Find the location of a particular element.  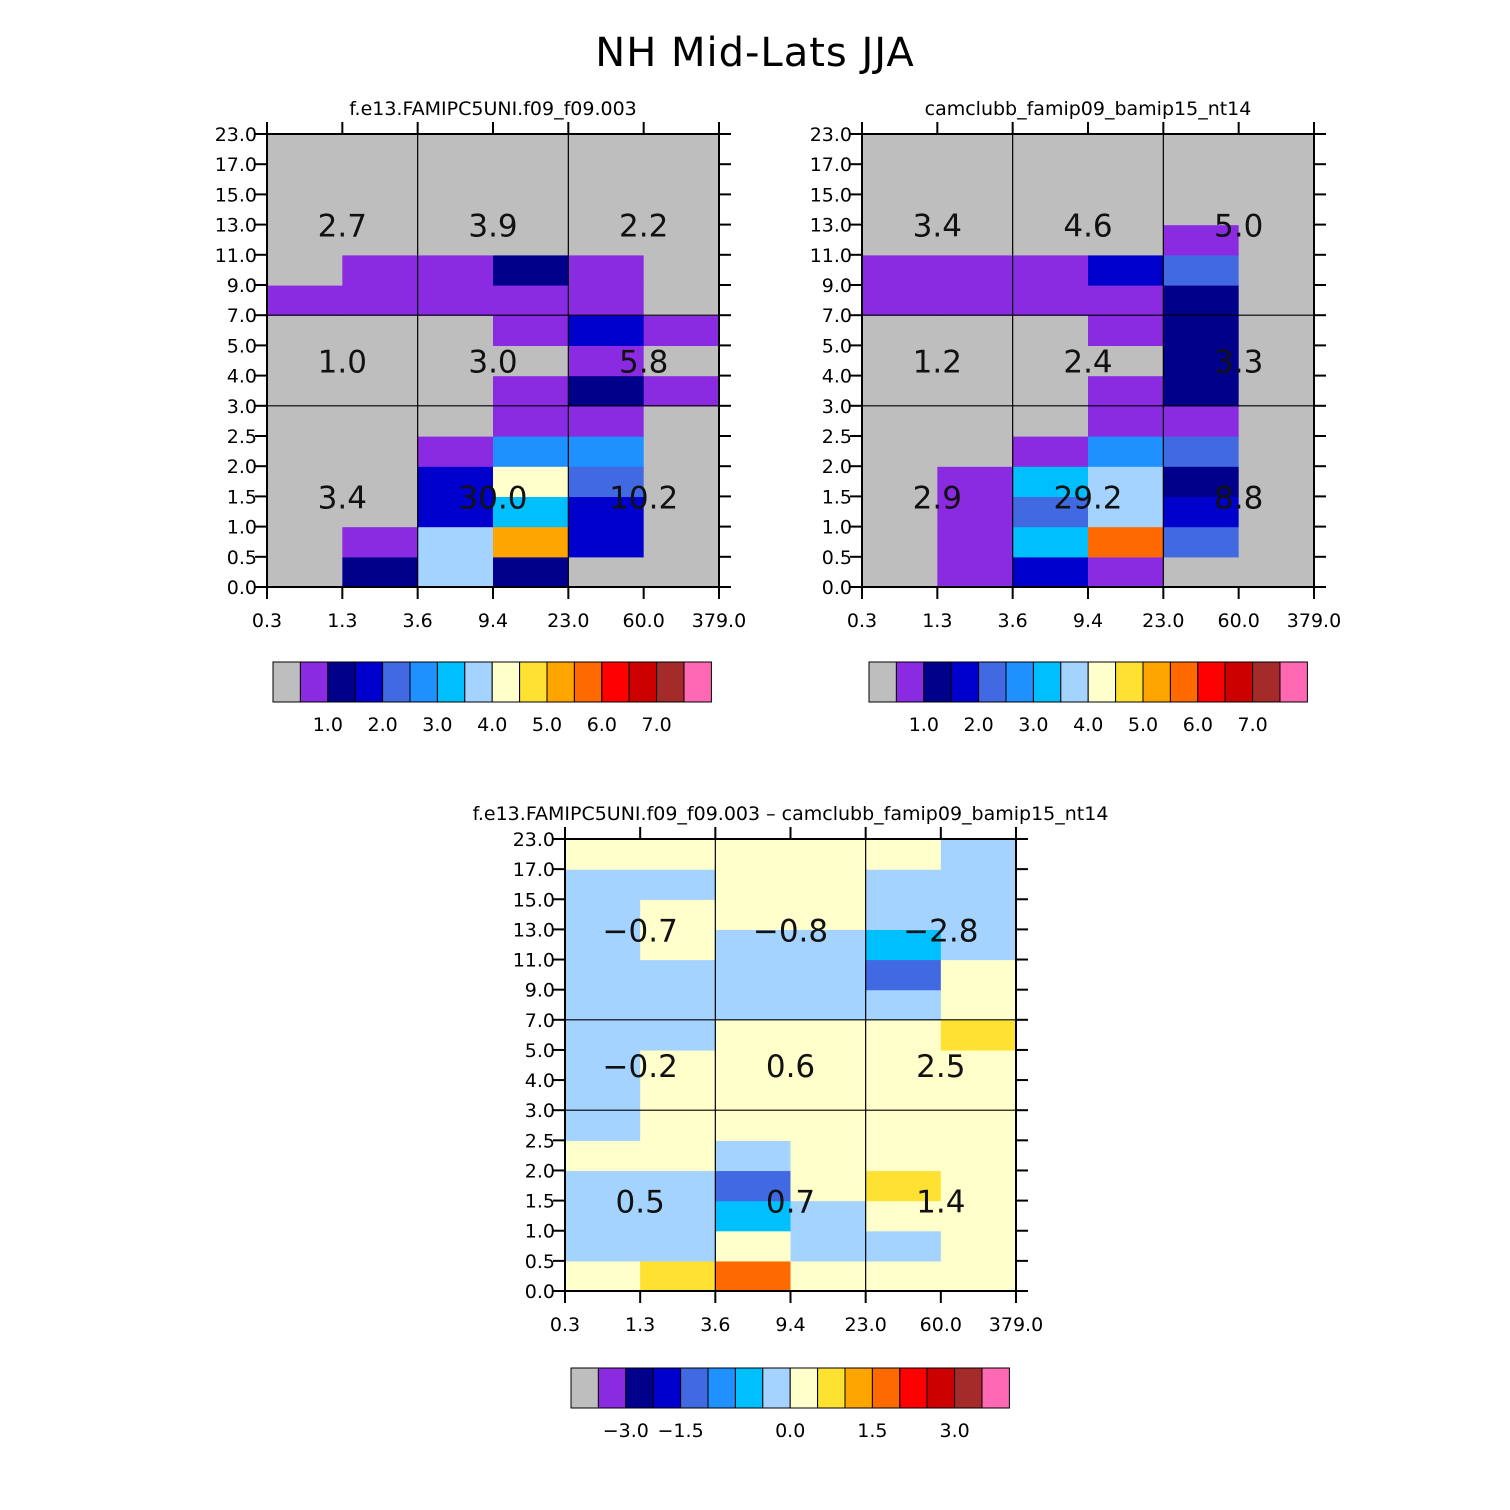

y-tick-label: 7.0 is located at coordinates (242, 316).